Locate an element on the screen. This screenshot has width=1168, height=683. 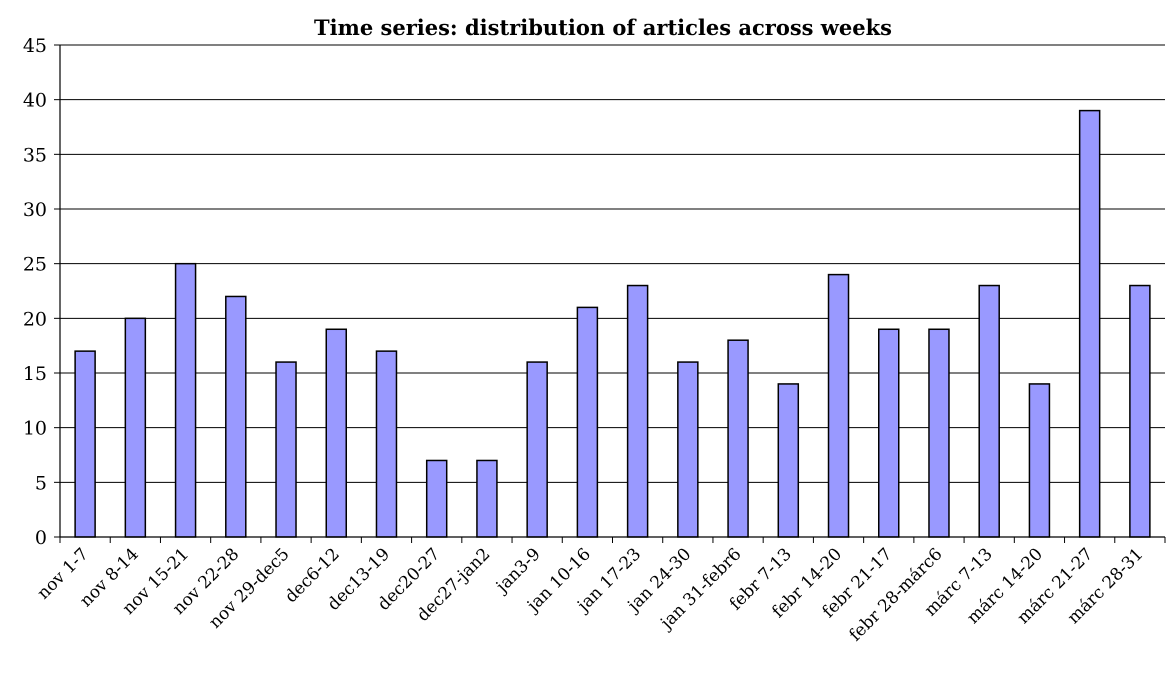
y-tick-labels: 0 5 10 15 20 25 30 35 40 45 is located at coordinates (35, 292).